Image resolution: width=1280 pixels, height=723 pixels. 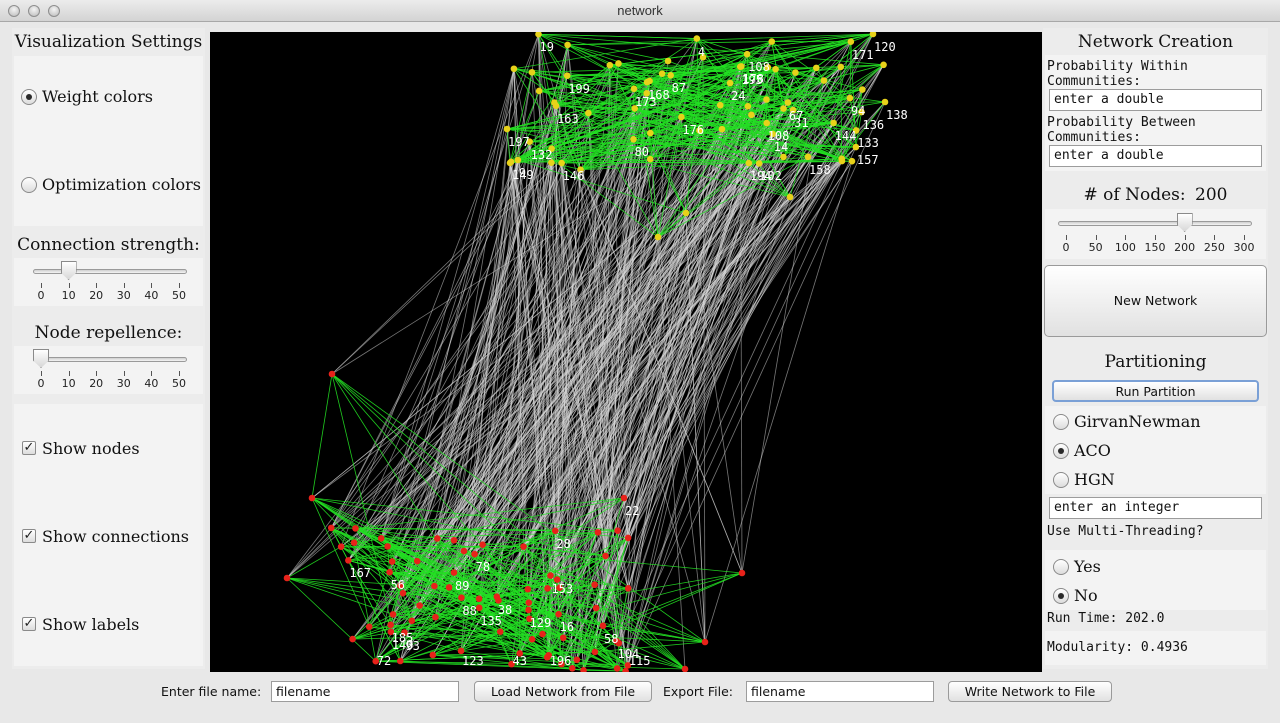 I want to click on aco-radio, so click(x=1061, y=451).